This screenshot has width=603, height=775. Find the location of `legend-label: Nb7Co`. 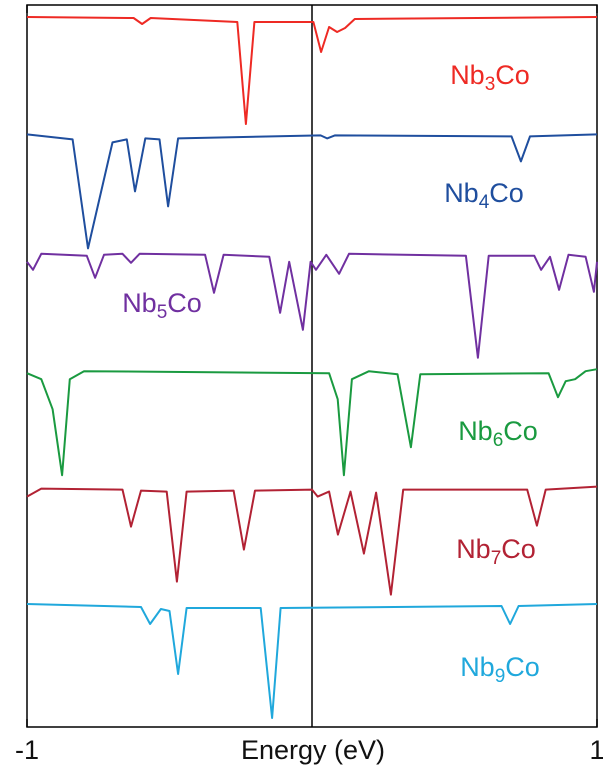

legend-label: Nb7Co is located at coordinates (496, 551).